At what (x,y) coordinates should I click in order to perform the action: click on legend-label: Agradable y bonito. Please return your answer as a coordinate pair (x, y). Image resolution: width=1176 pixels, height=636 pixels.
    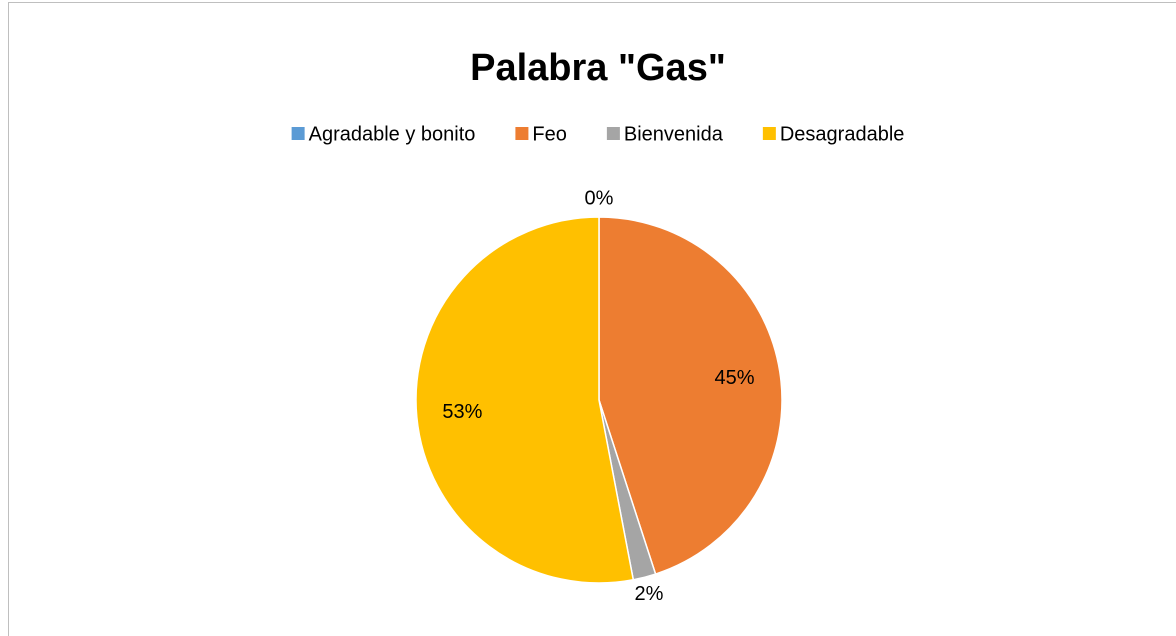
    Looking at the image, I should click on (392, 134).